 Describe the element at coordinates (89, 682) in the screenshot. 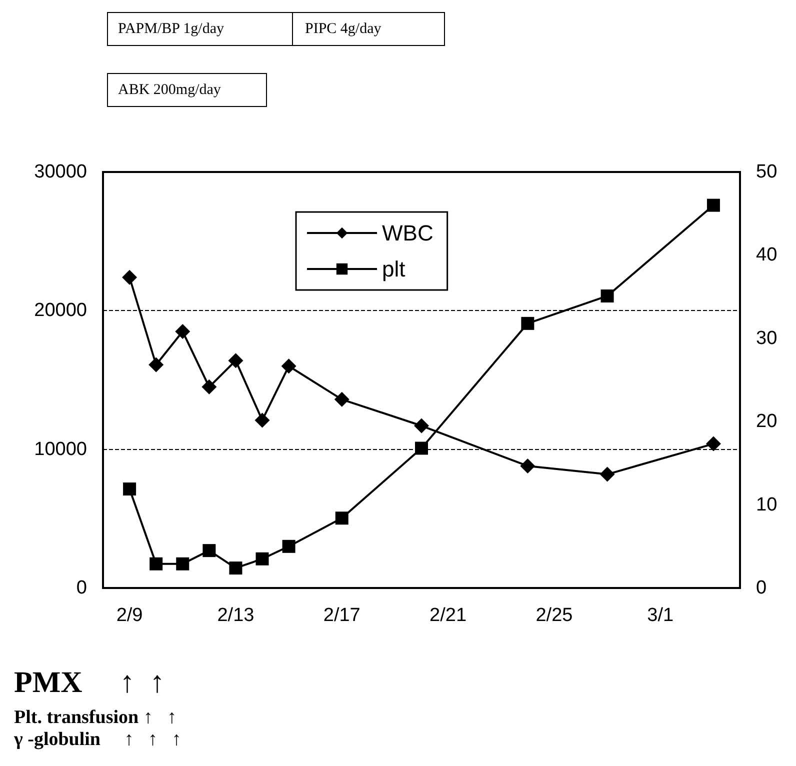

I see `text: PMX ↑ ↑` at that location.